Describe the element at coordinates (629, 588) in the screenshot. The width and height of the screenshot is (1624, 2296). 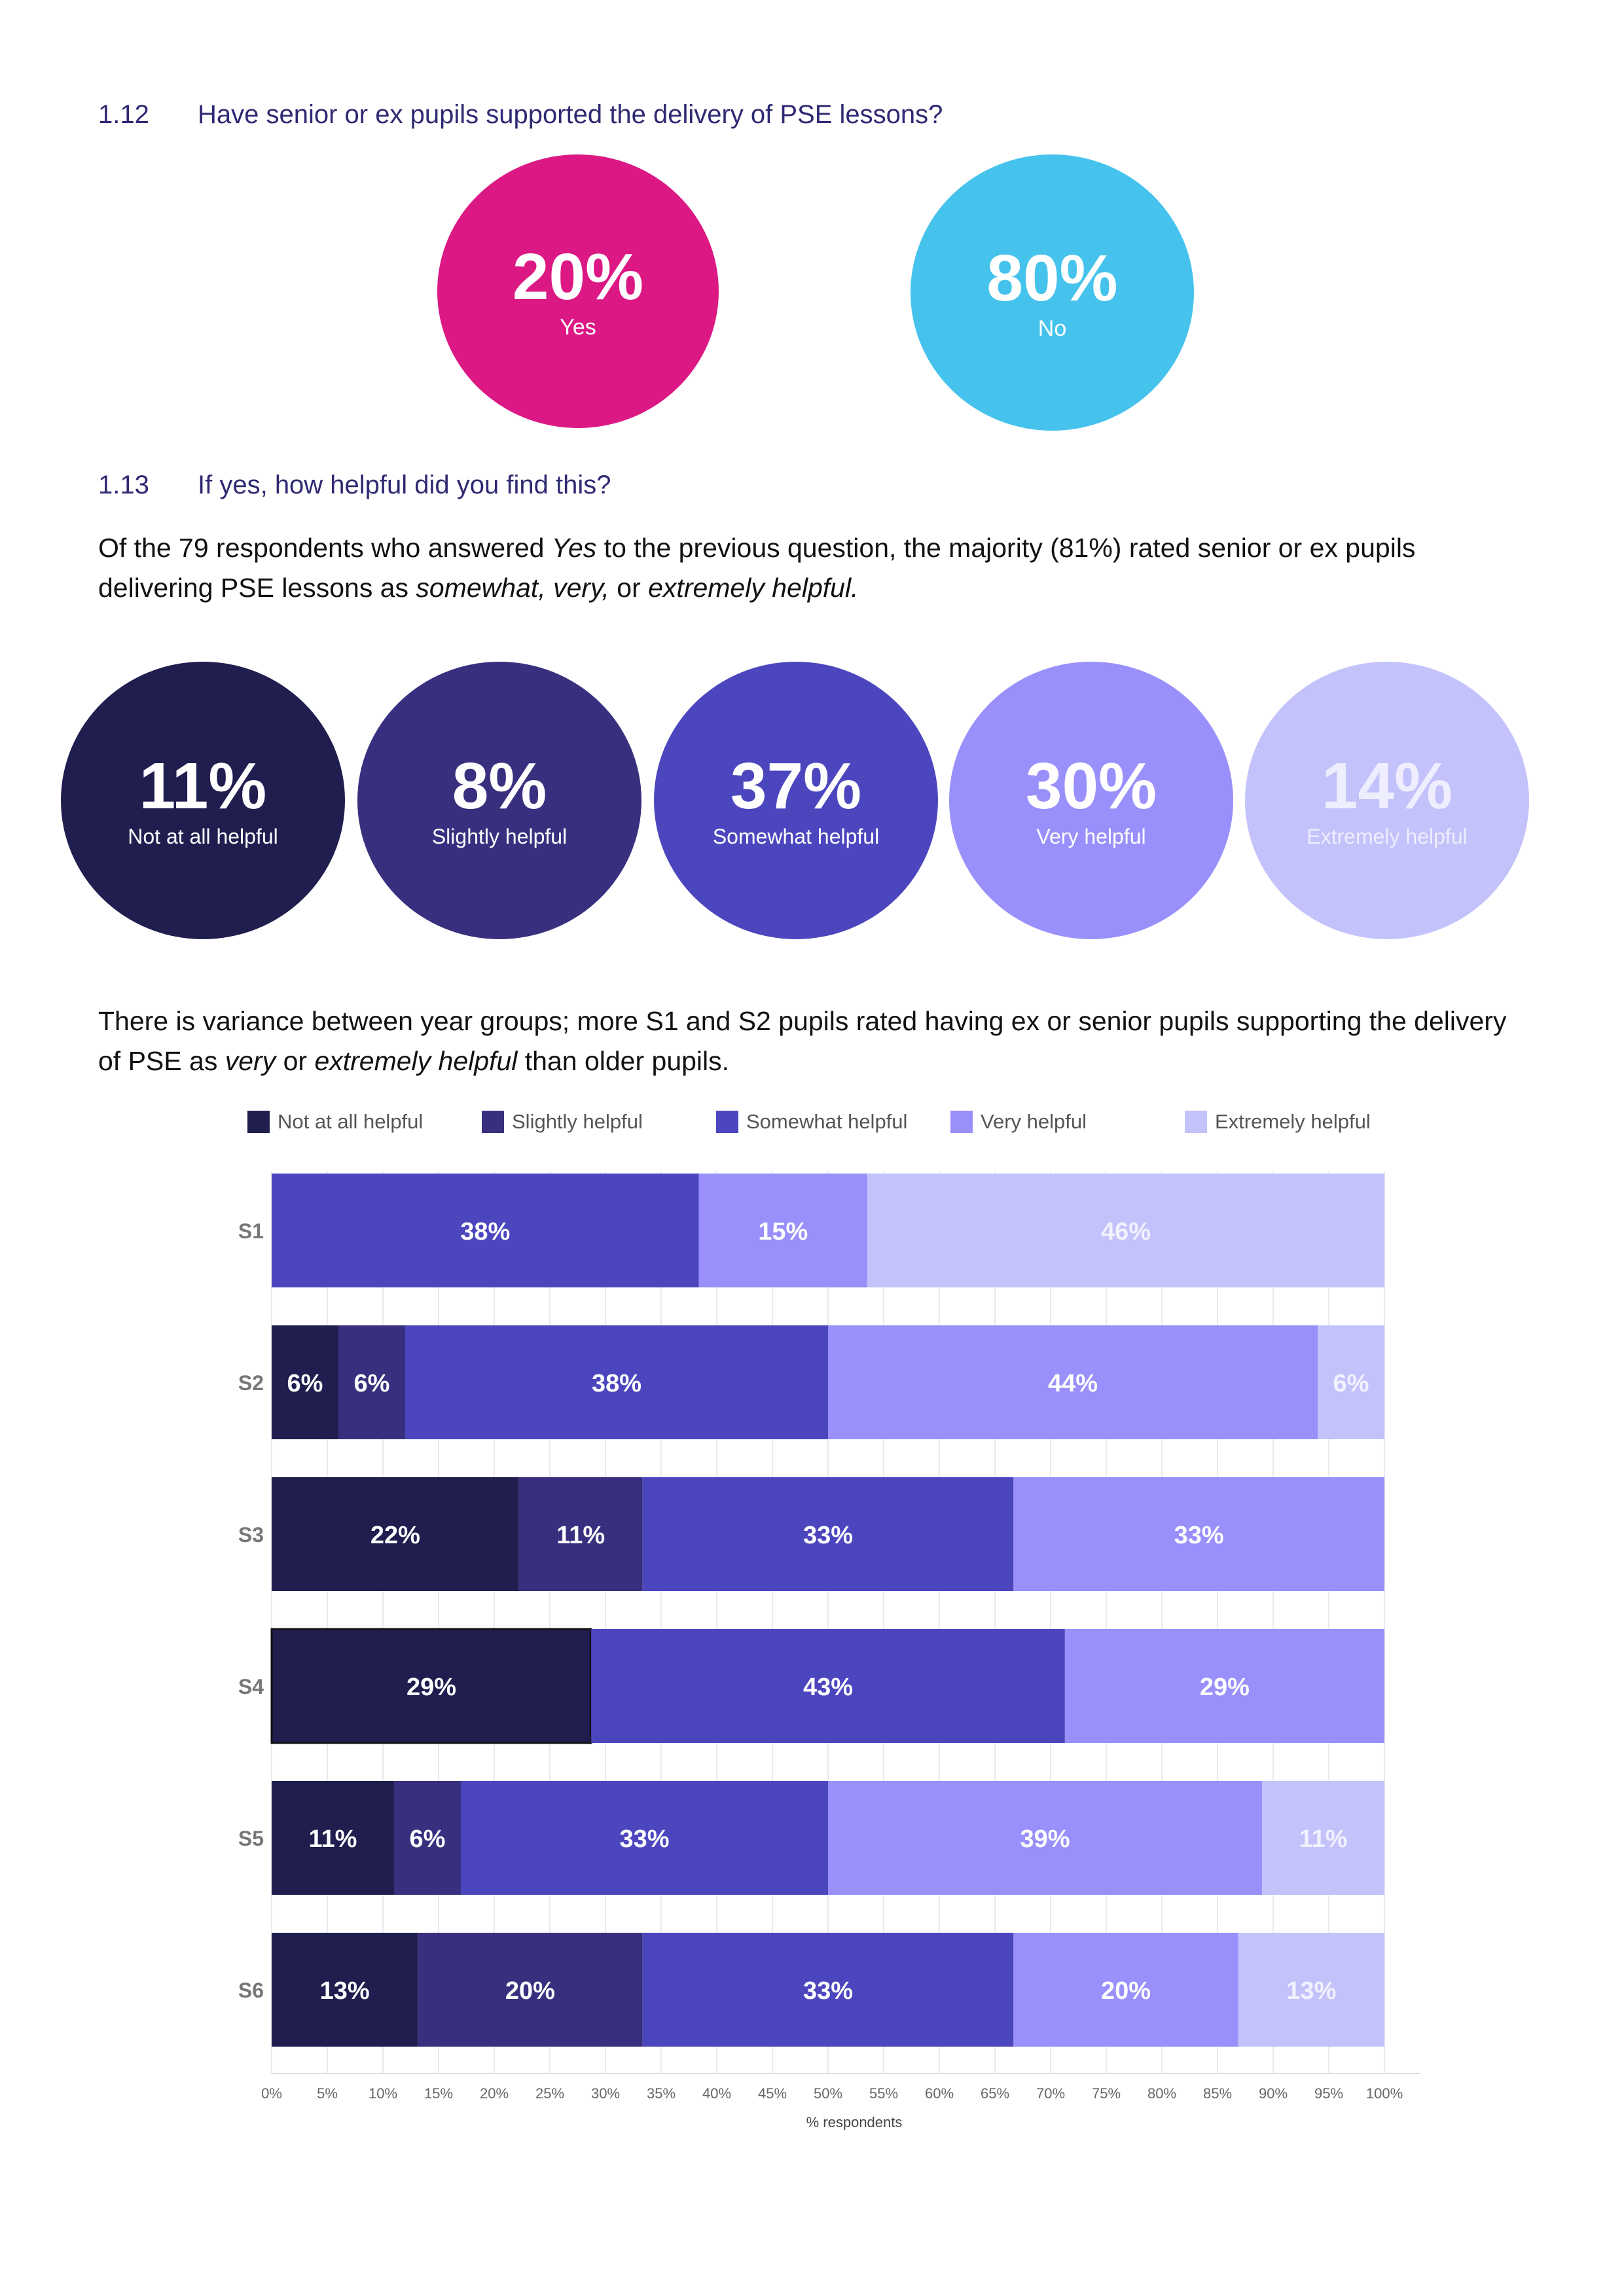
I see `summary-text: or` at that location.